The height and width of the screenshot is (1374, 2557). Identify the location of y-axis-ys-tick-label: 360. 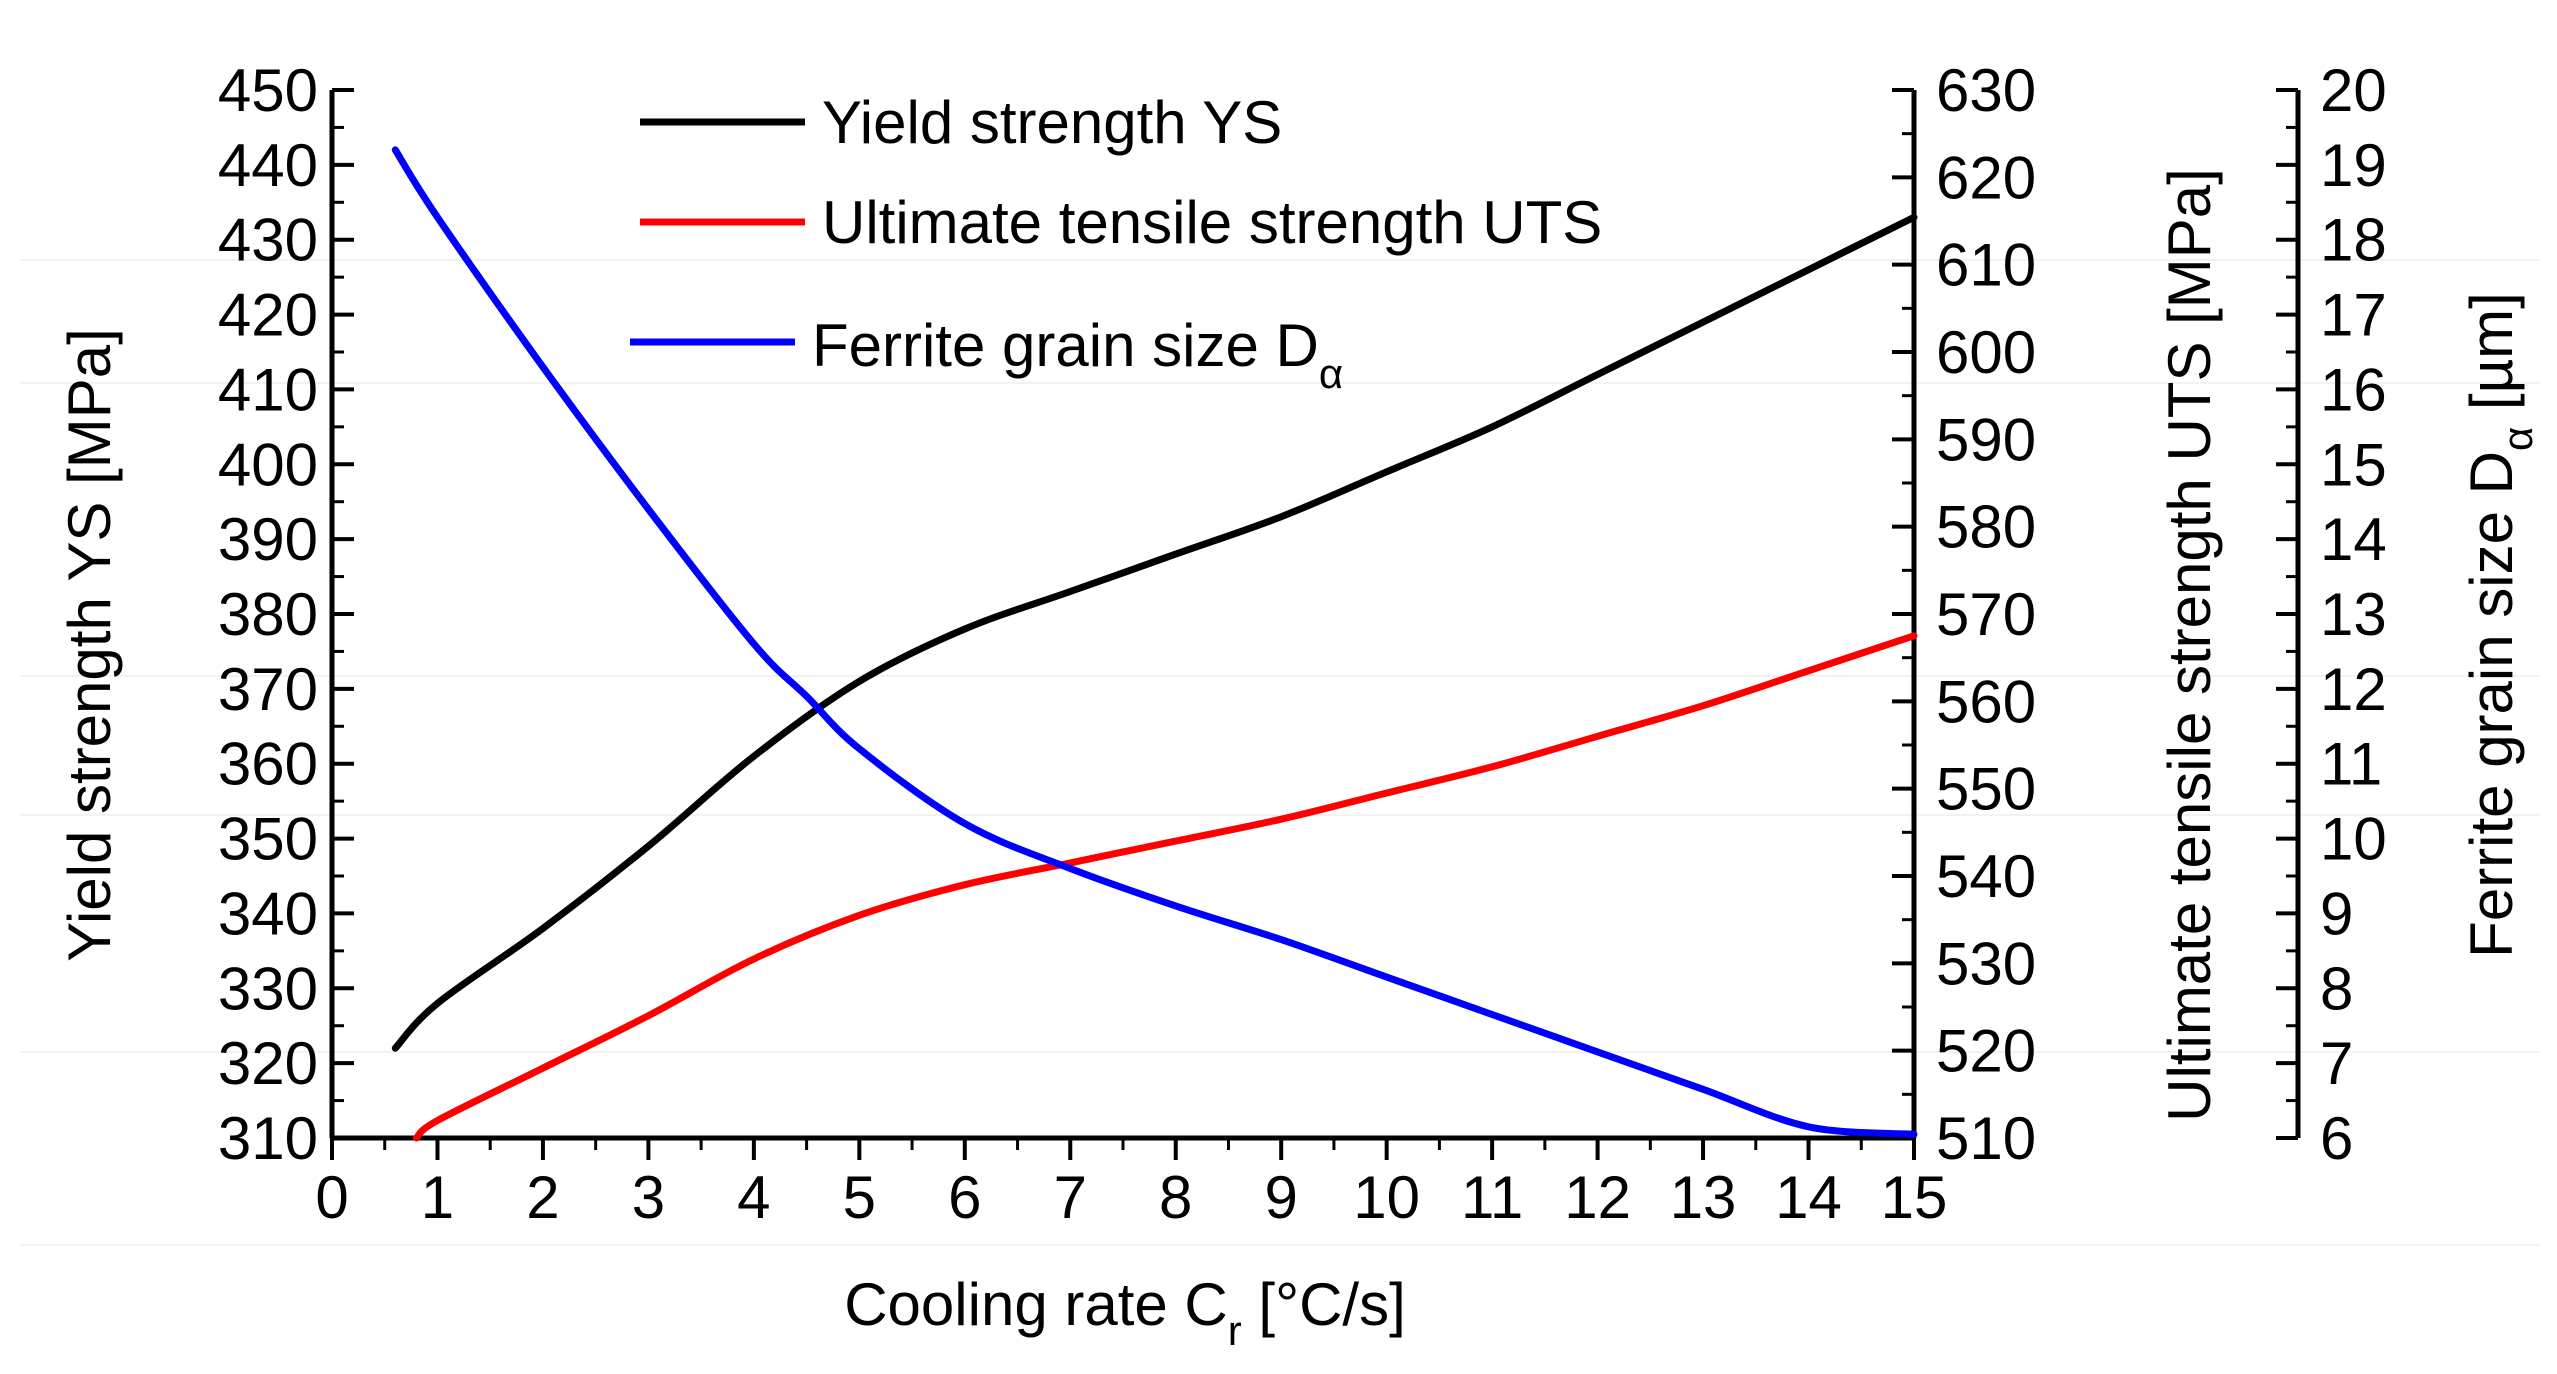
(268, 764).